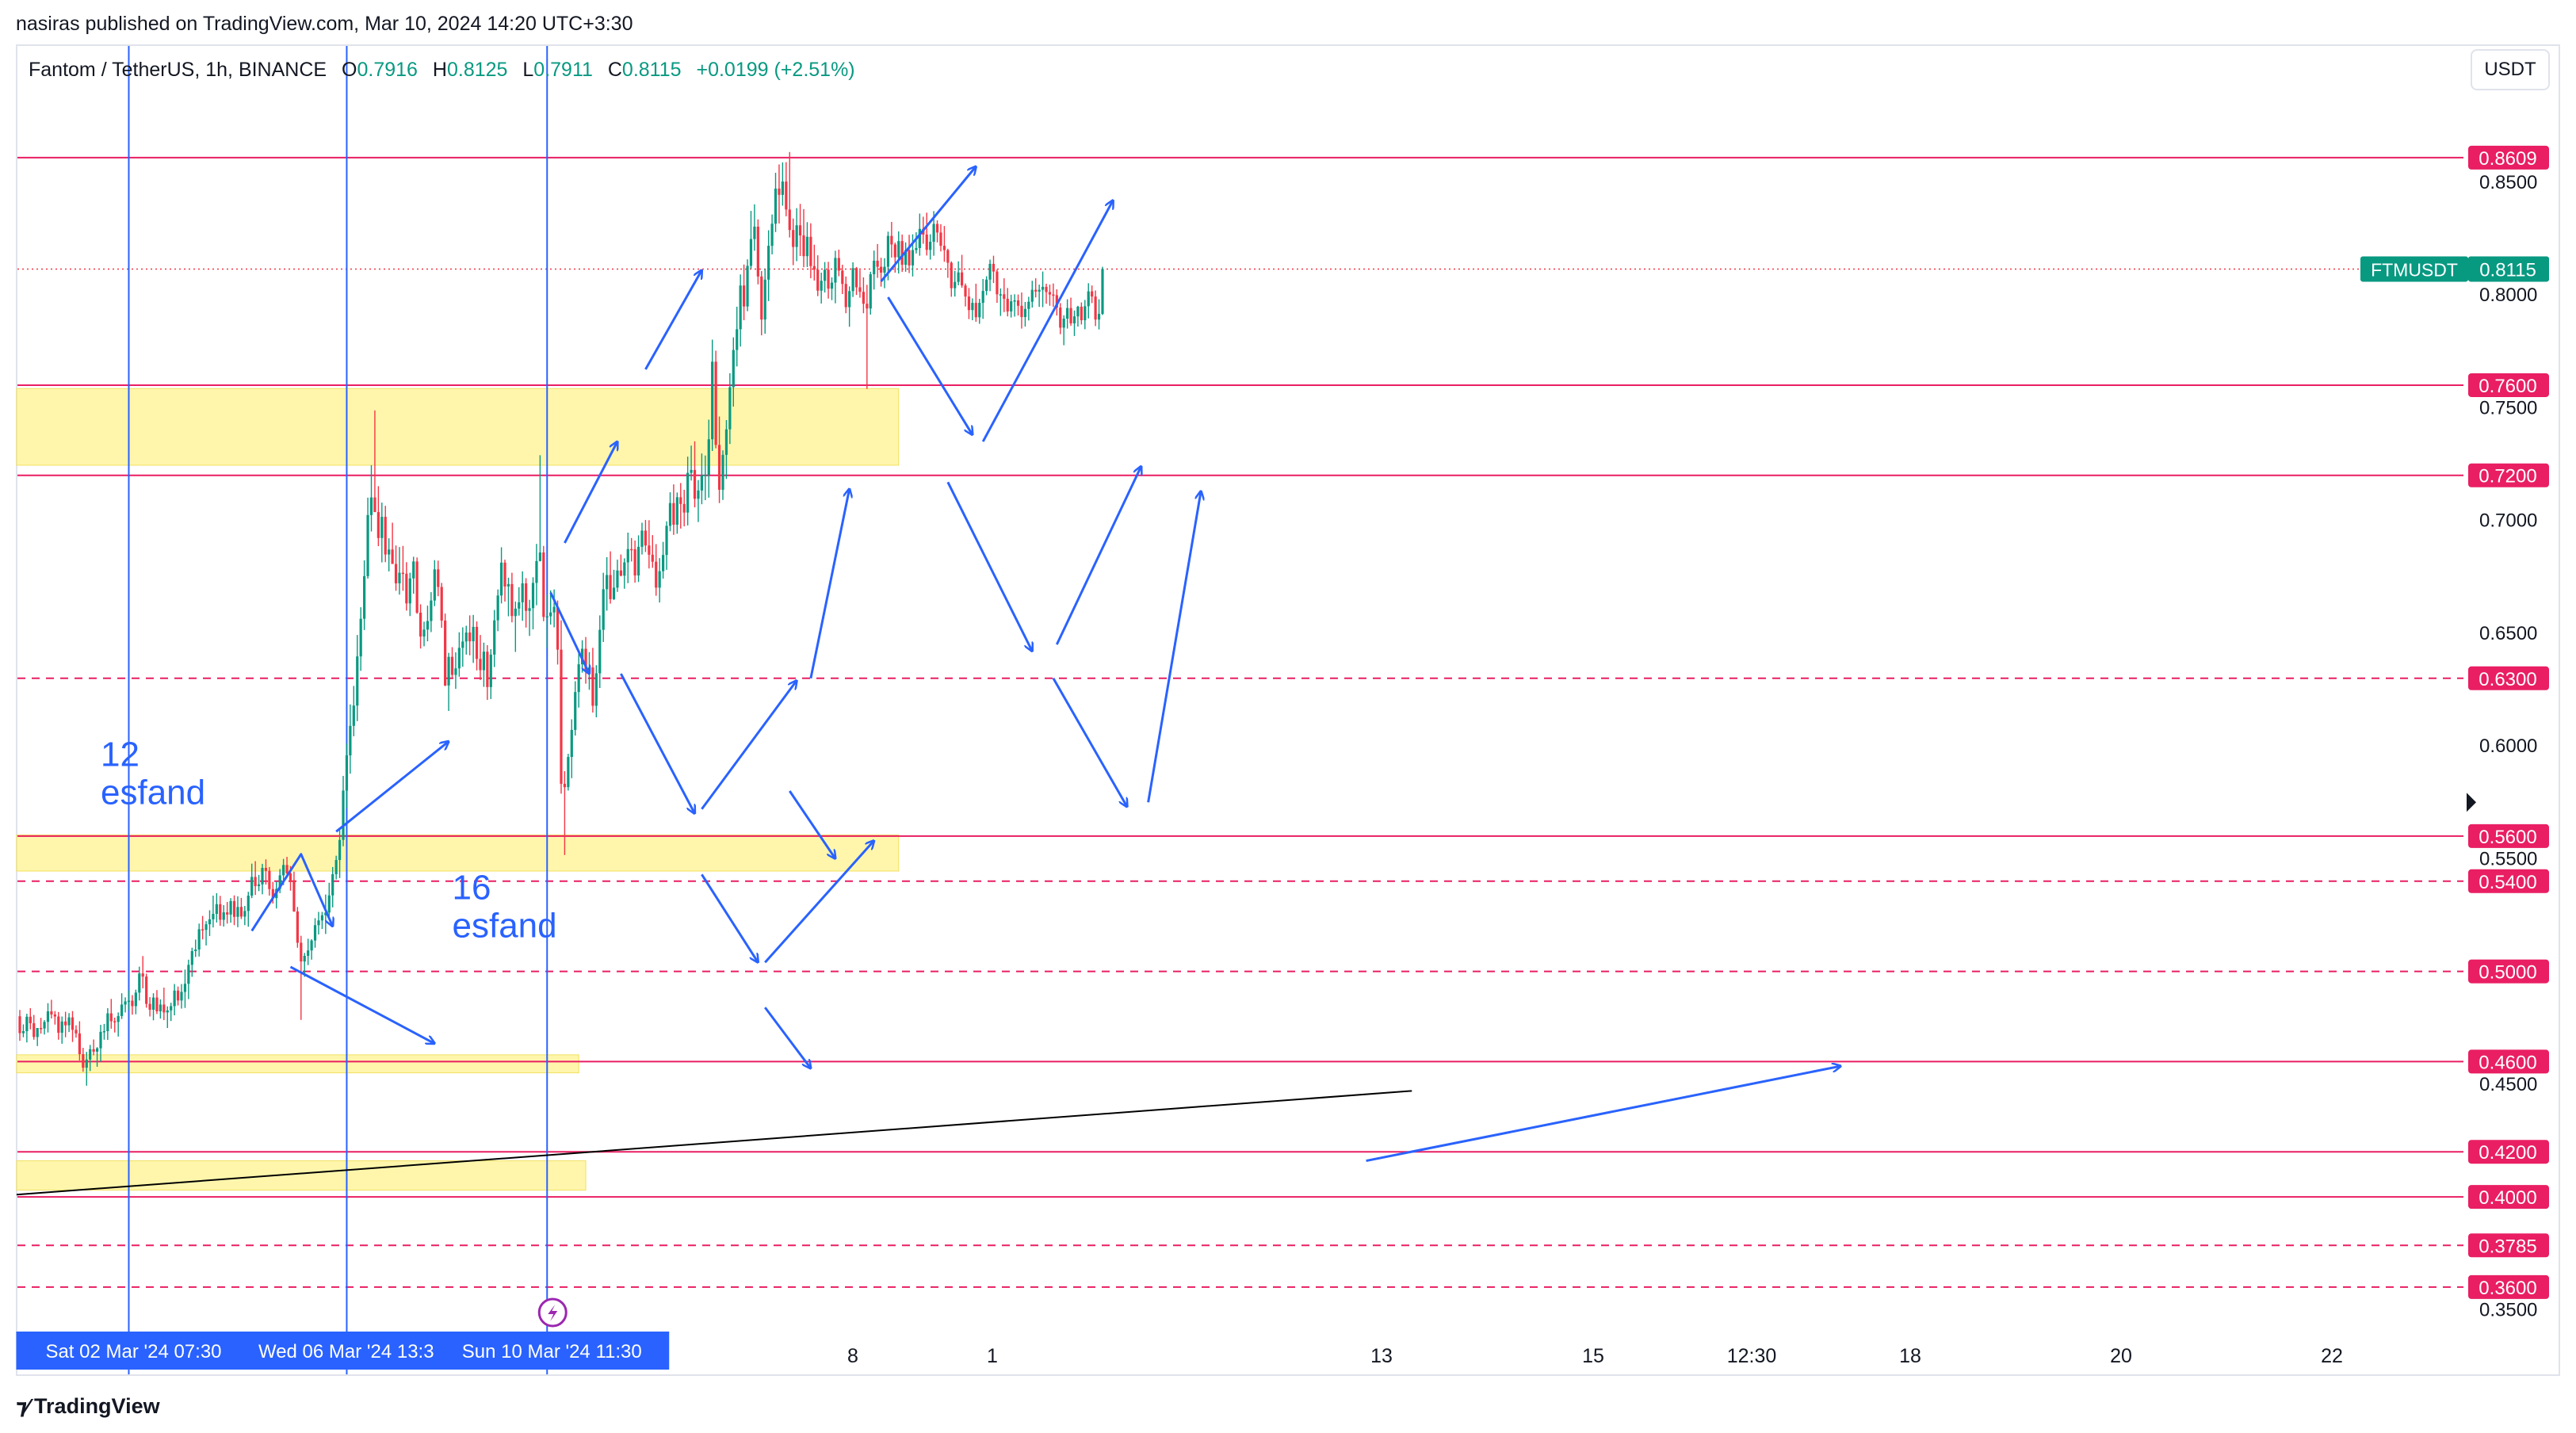  What do you see at coordinates (22, 1406) in the screenshot?
I see `tradingview-logo-icon: ⁊⁄` at bounding box center [22, 1406].